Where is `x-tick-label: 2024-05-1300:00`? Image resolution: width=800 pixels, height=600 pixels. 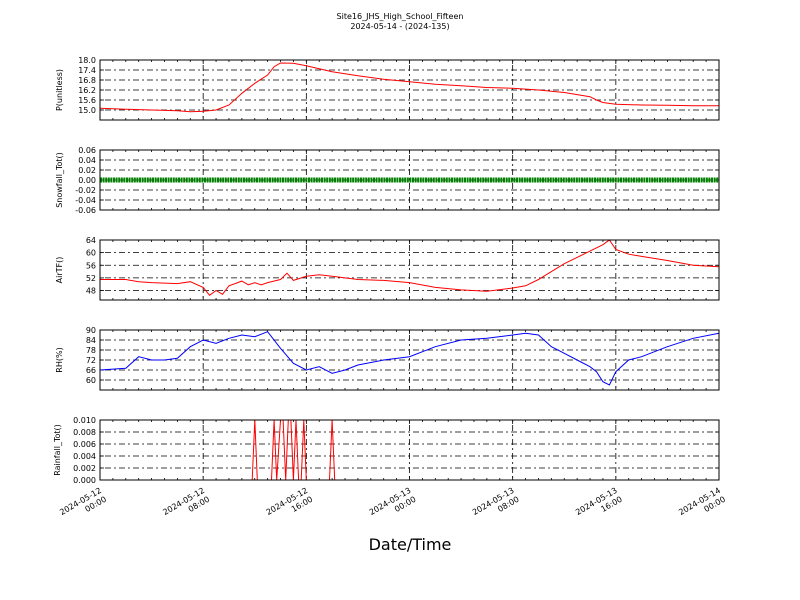
x-tick-label: 2024-05-1300:00 is located at coordinates (393, 506).